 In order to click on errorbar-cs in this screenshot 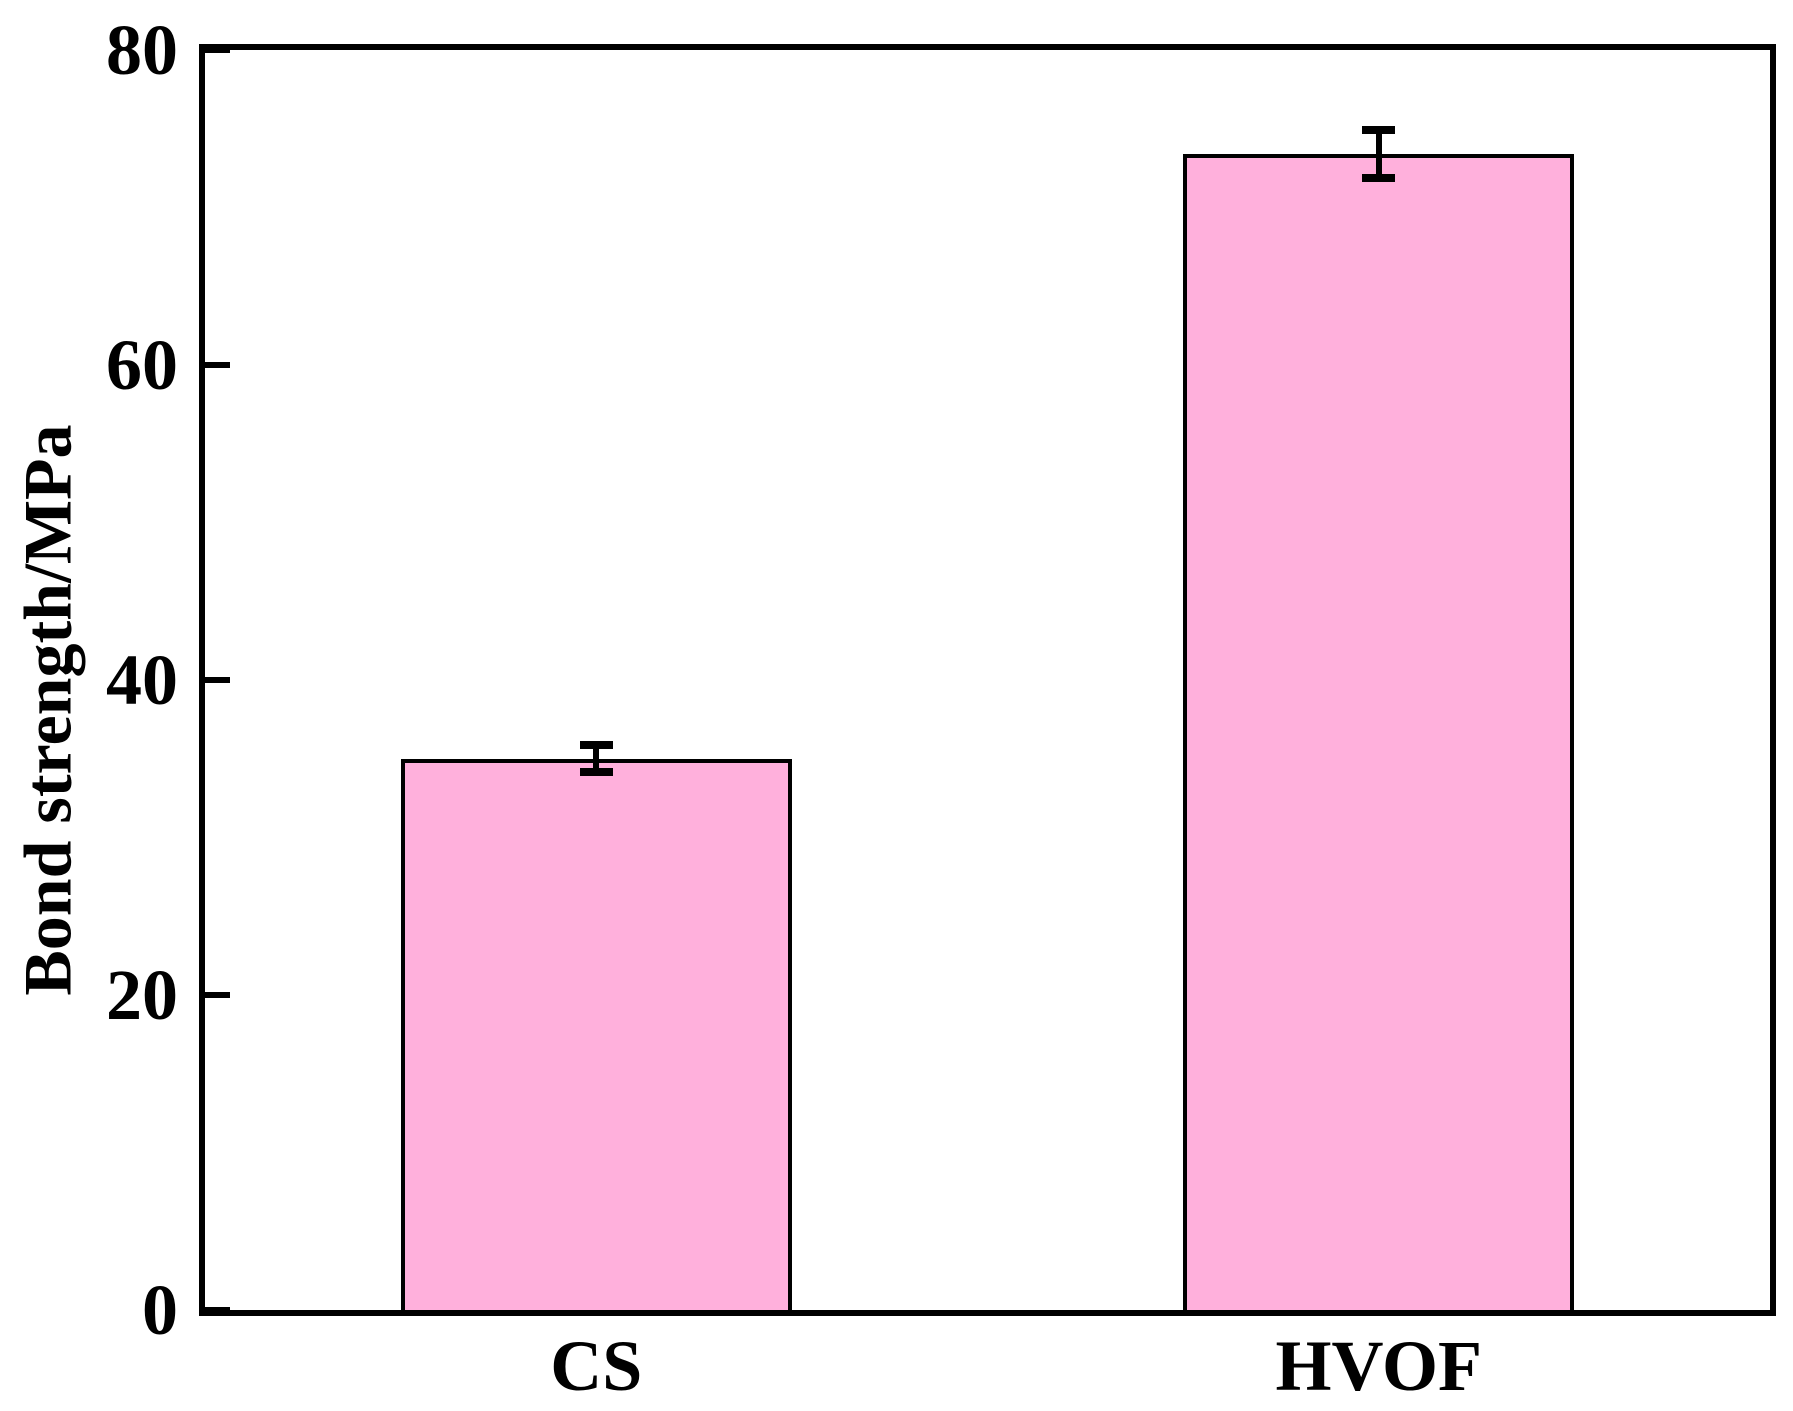, I will do `click(596, 759)`.